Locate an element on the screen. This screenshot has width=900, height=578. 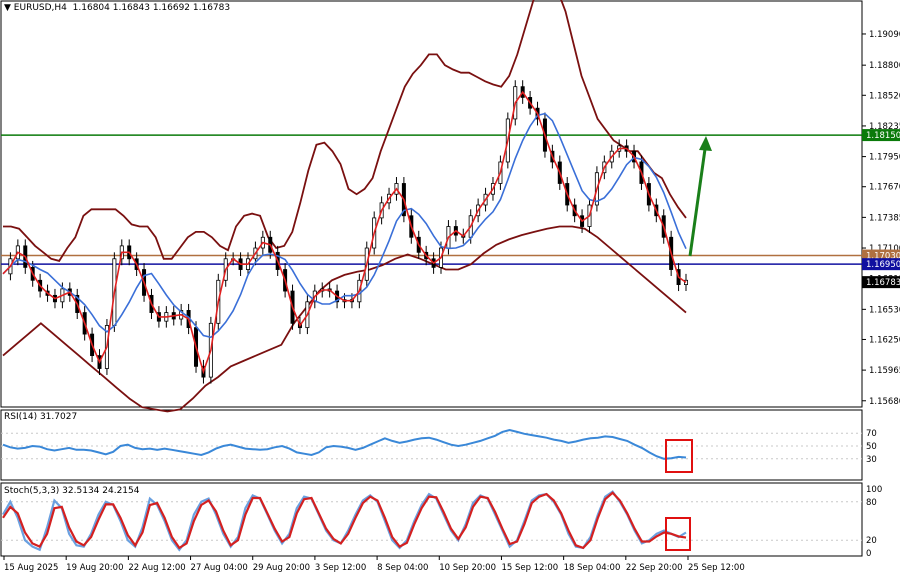
rsi-tick-label: 30 is located at coordinates (871, 460).